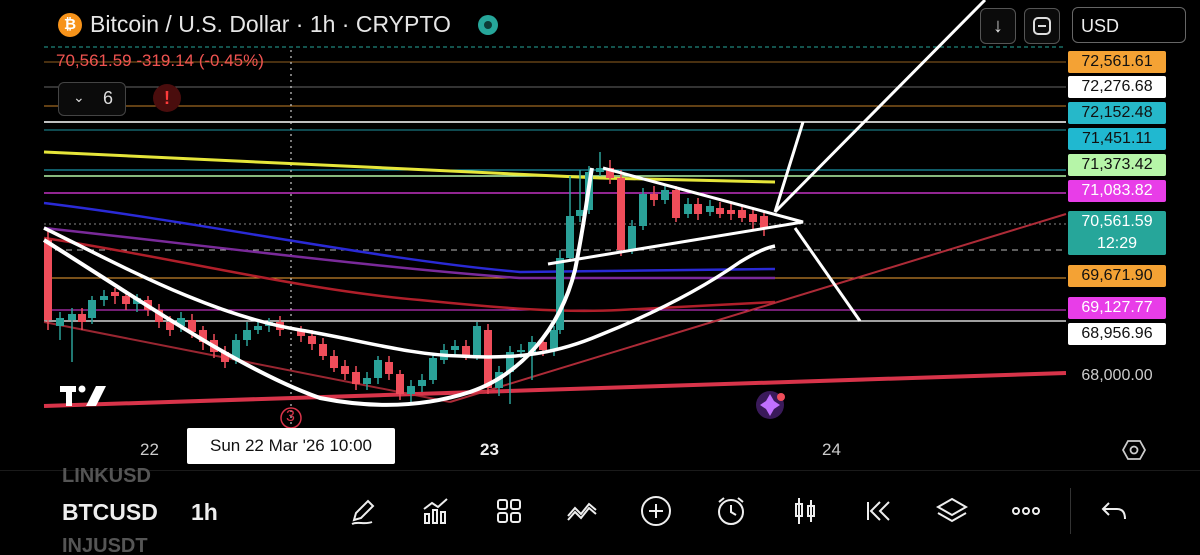  What do you see at coordinates (1129, 25) in the screenshot?
I see `currency-select: USD` at bounding box center [1129, 25].